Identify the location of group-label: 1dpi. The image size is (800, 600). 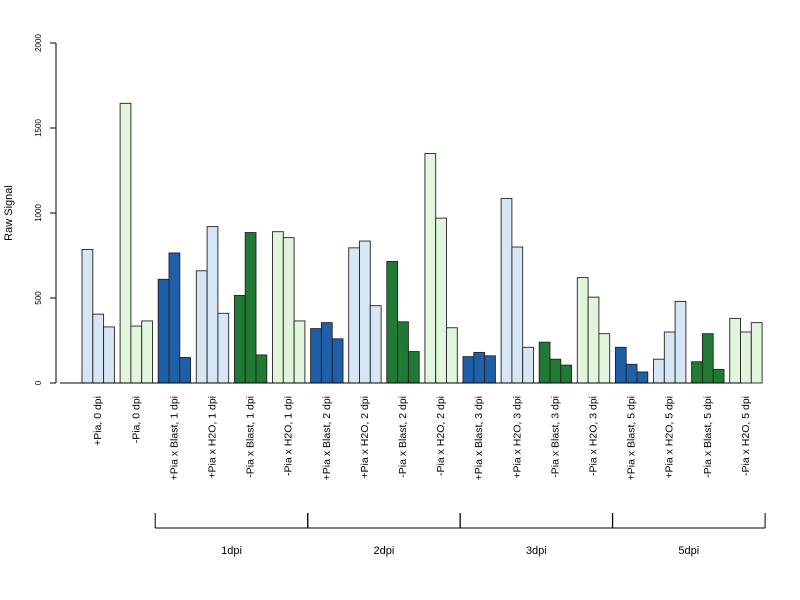
(231, 551).